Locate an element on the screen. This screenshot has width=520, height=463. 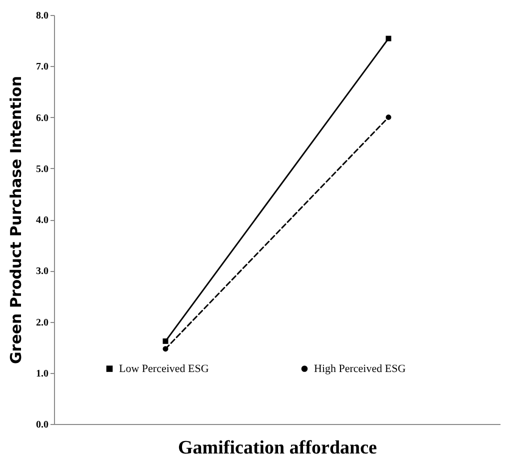
y-tick-label: 8.0 is located at coordinates (42, 16).